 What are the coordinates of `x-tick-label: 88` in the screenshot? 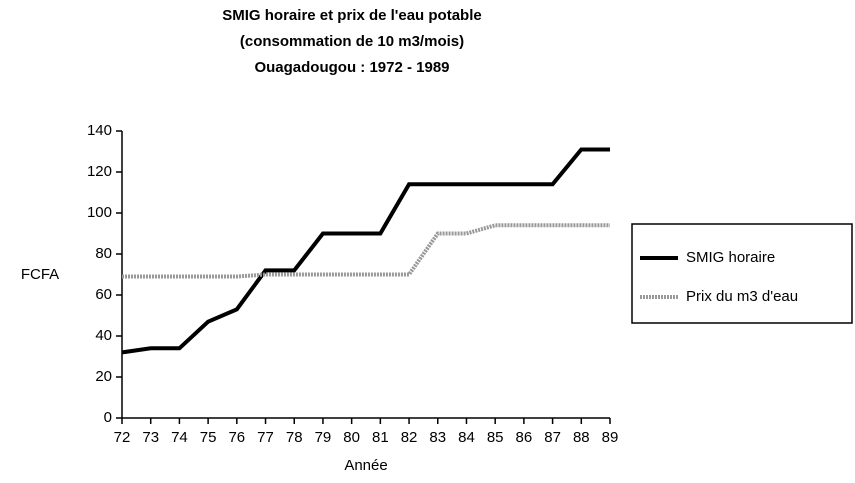 It's located at (581, 437).